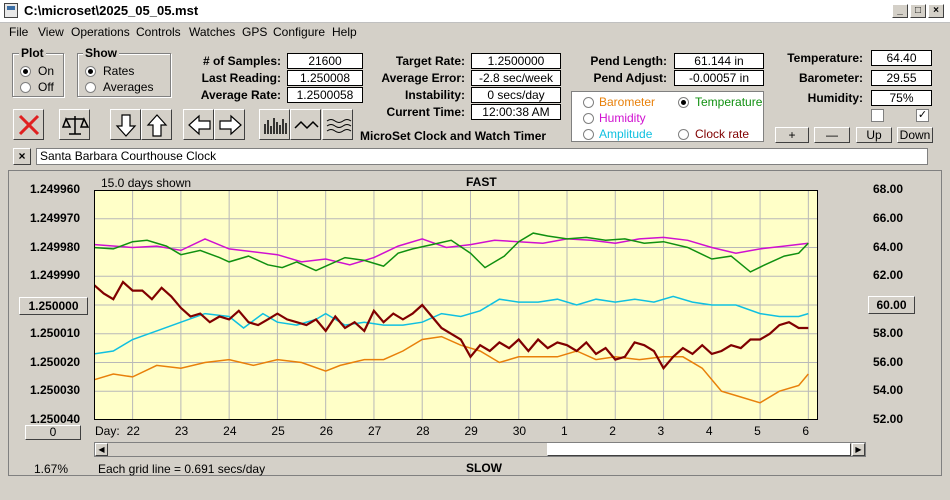 The image size is (950, 500). I want to click on title-bar: C:\microset\2025_05_05.mst _ □ ×, so click(475, 11).